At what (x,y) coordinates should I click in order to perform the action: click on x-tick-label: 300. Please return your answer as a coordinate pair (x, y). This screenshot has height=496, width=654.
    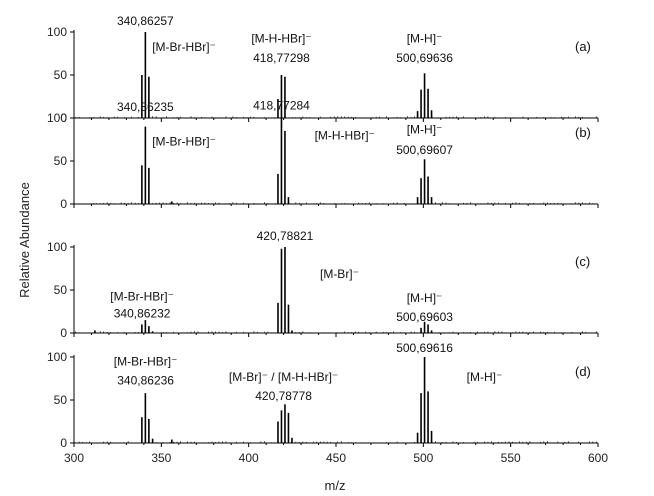
    Looking at the image, I should click on (74, 458).